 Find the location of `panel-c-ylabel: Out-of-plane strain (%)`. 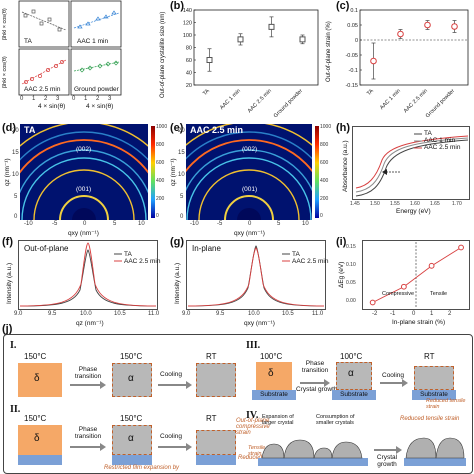

panel-c-ylabel: Out-of-plane strain (%) is located at coordinates (329, 51).